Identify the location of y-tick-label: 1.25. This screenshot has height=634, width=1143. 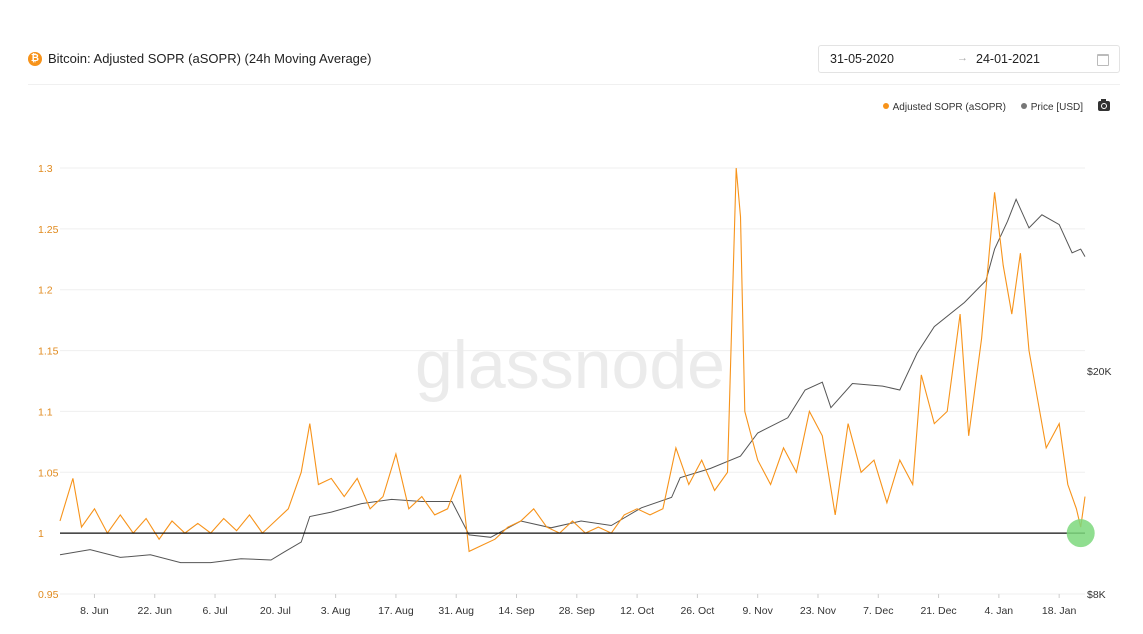
(48, 230).